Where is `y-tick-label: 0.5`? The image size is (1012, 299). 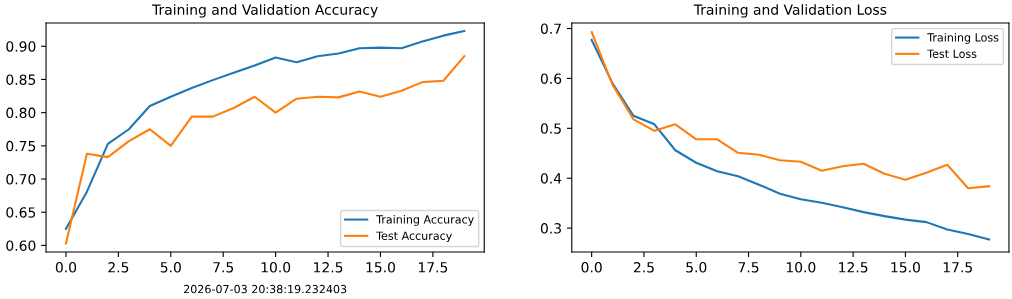 y-tick-label: 0.5 is located at coordinates (550, 128).